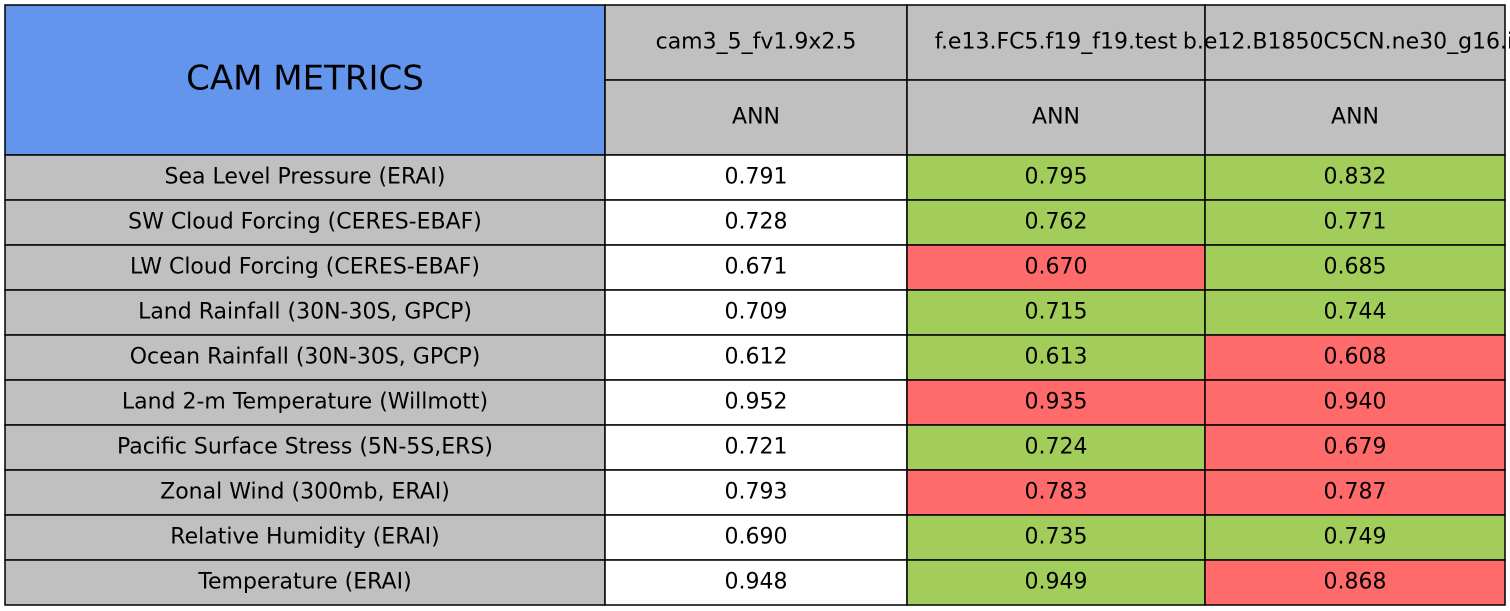  I want to click on row-label: SW Cloud Forcing (CERES-EBAF), so click(305, 222).